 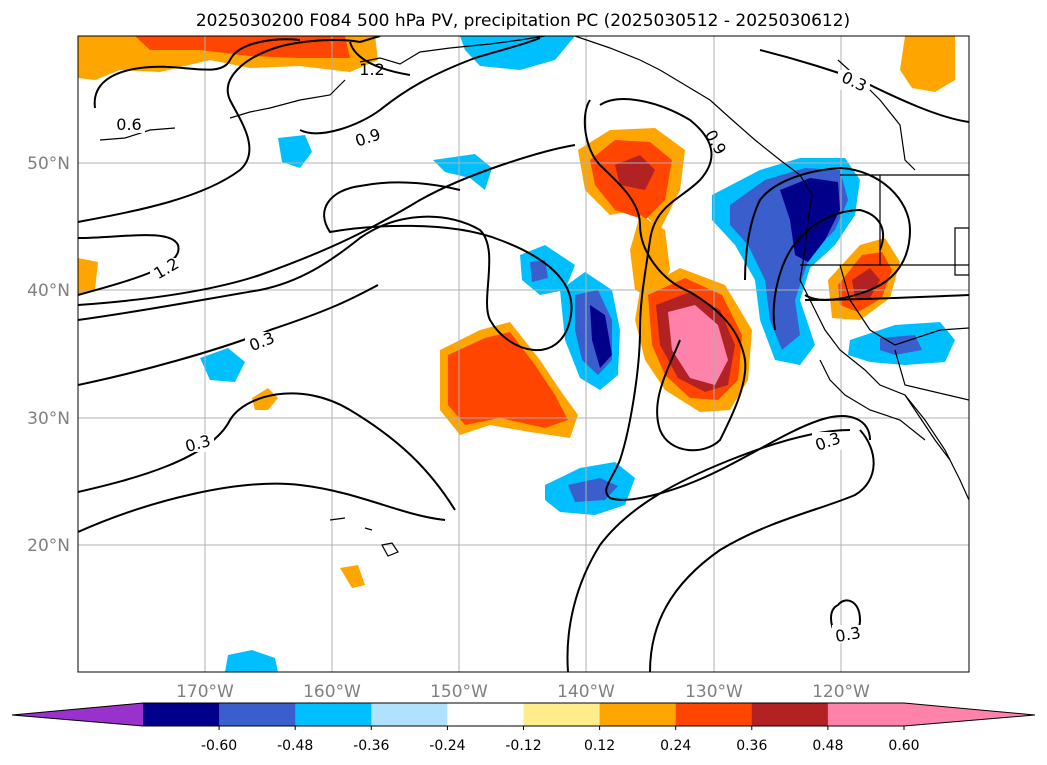 I want to click on contour-label: 0.3, so click(x=848, y=634).